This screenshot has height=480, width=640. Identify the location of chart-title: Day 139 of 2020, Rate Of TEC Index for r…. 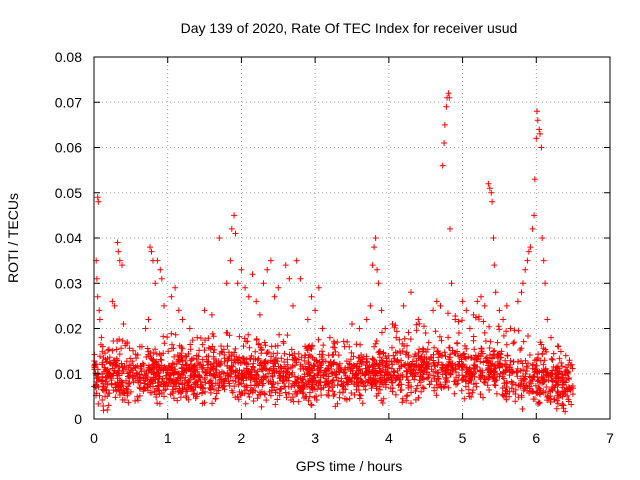
(349, 28).